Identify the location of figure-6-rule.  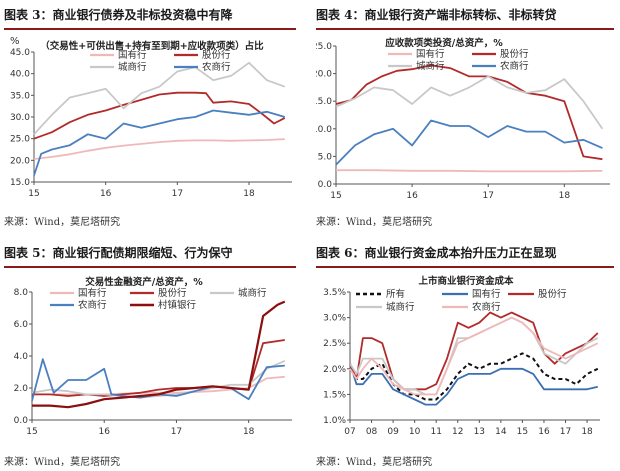
(465, 267).